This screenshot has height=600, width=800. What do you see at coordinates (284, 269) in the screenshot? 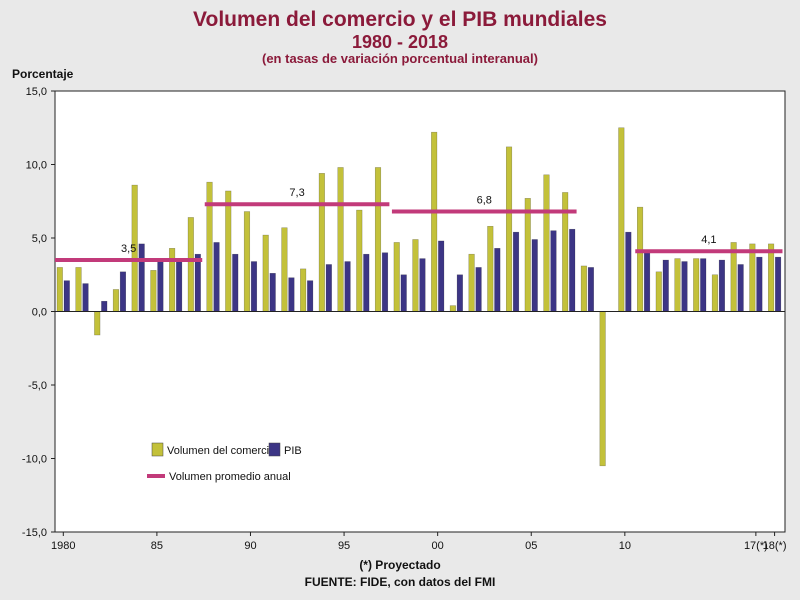
I see `trade-bar-1992` at bounding box center [284, 269].